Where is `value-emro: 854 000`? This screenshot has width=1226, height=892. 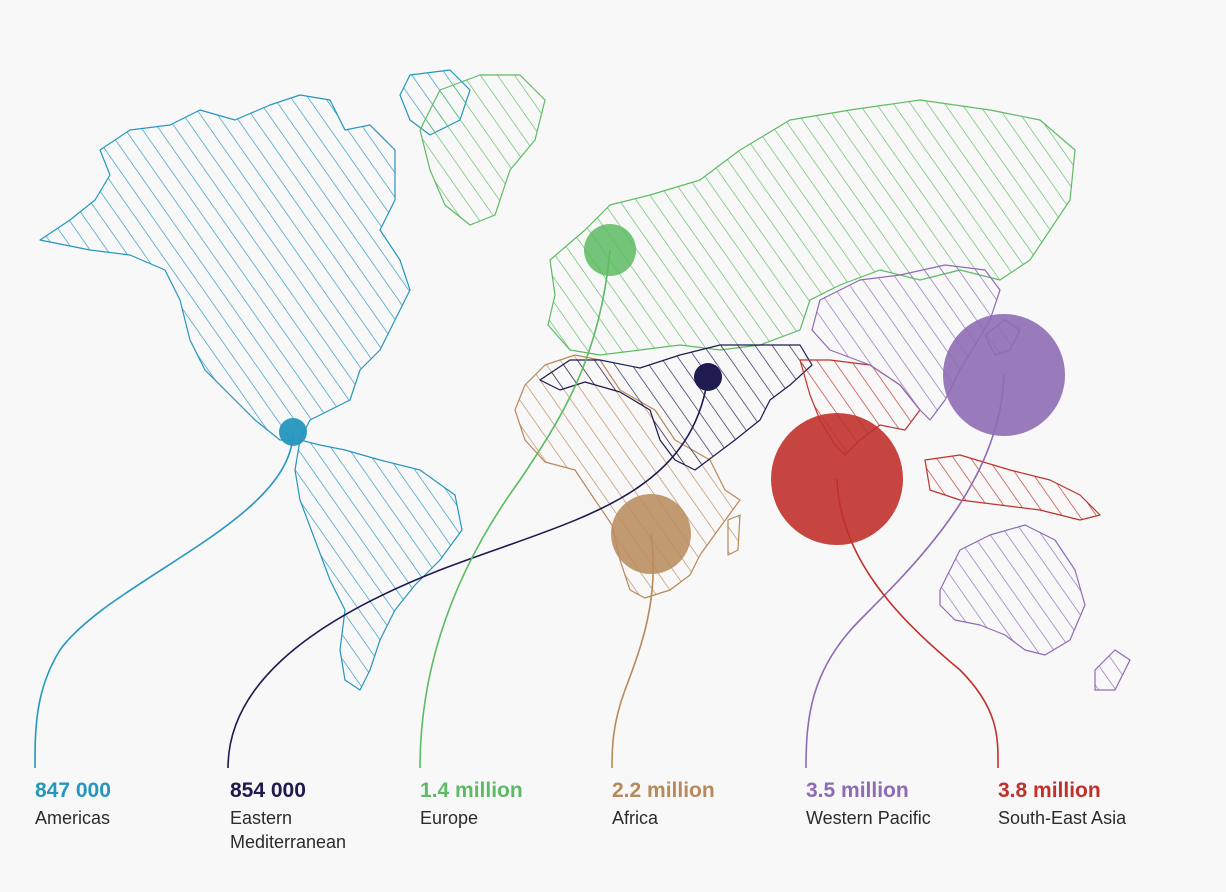
value-emro: 854 000 is located at coordinates (268, 790).